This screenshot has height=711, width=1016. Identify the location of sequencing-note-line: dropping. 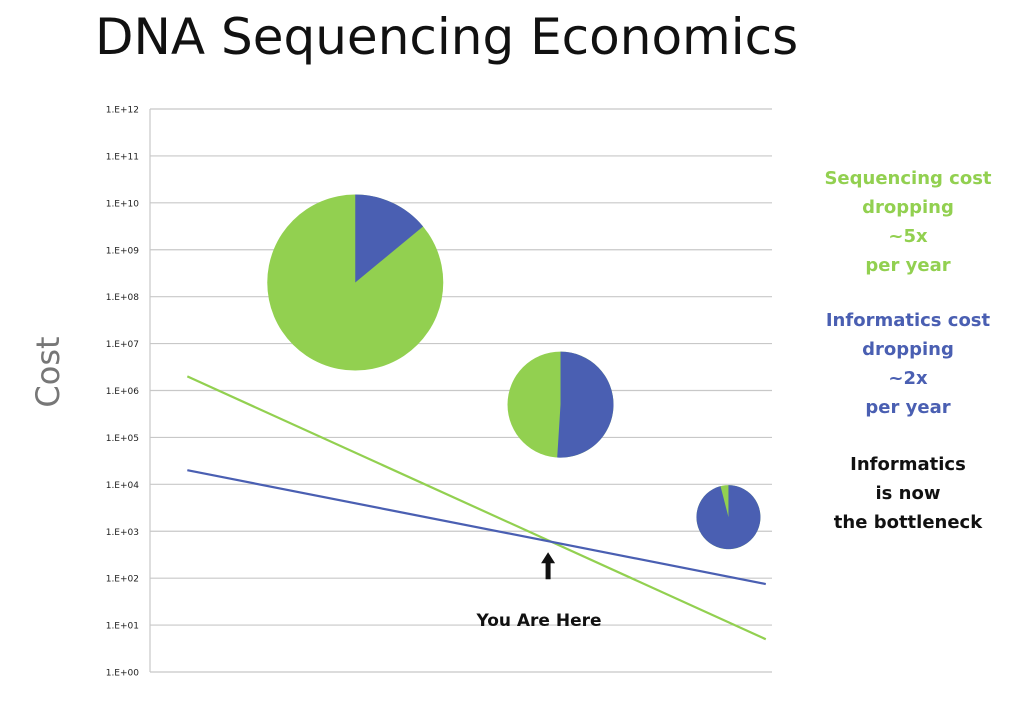
(908, 207).